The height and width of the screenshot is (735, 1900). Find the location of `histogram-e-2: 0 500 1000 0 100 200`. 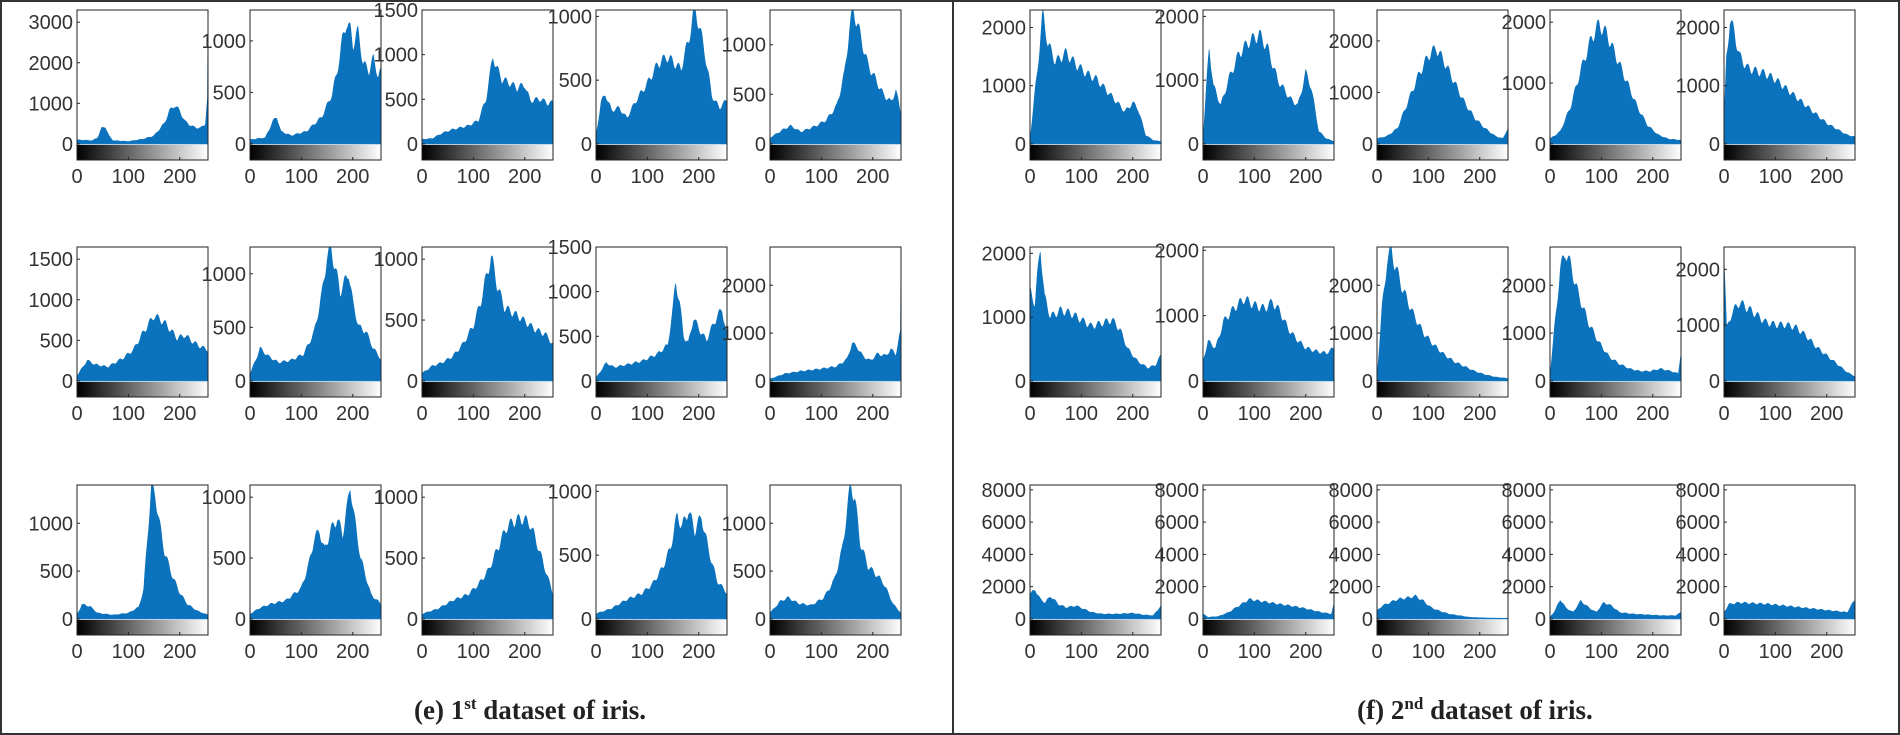

histogram-e-2: 0 500 1000 0 100 200 is located at coordinates (292, 98).